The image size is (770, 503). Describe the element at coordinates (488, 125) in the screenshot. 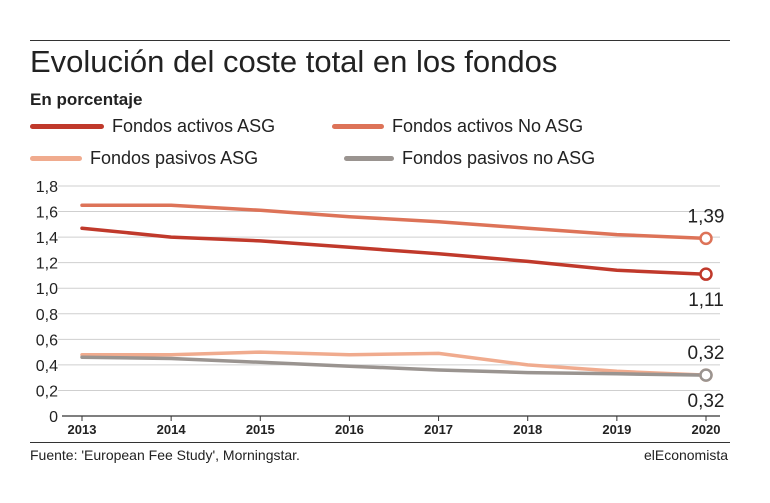

I see `legend-label-activos-no-asg: Fondos activos No ASG` at that location.